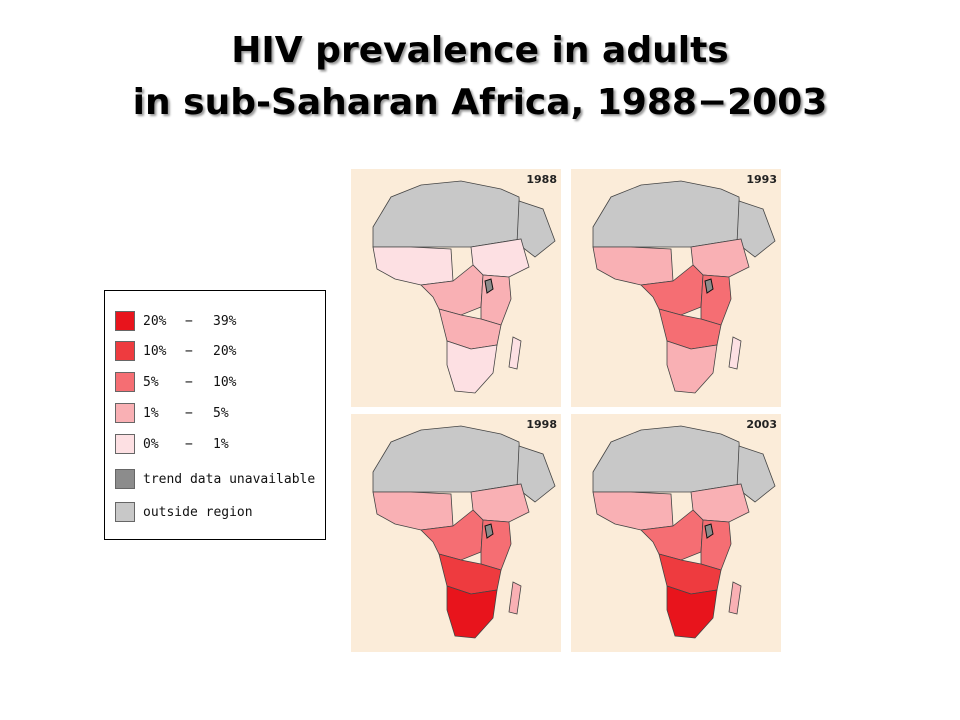  I want to click on legend-low: 10%, so click(155, 351).